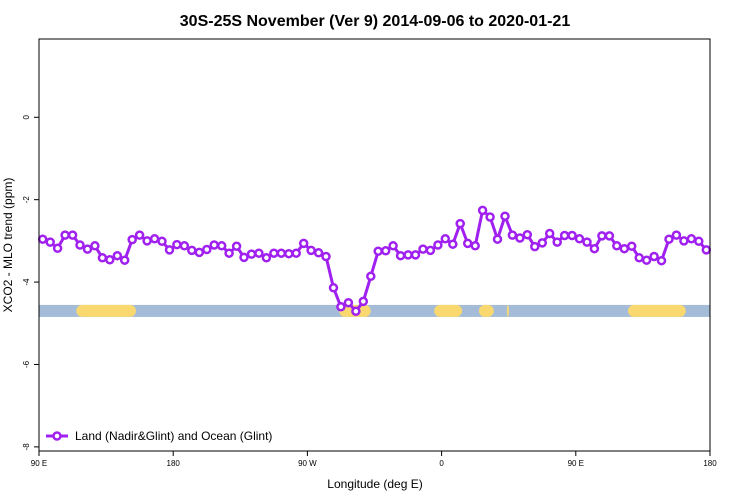 Image resolution: width=750 pixels, height=500 pixels. What do you see at coordinates (26, 200) in the screenshot?
I see `y-tick-label: -2` at bounding box center [26, 200].